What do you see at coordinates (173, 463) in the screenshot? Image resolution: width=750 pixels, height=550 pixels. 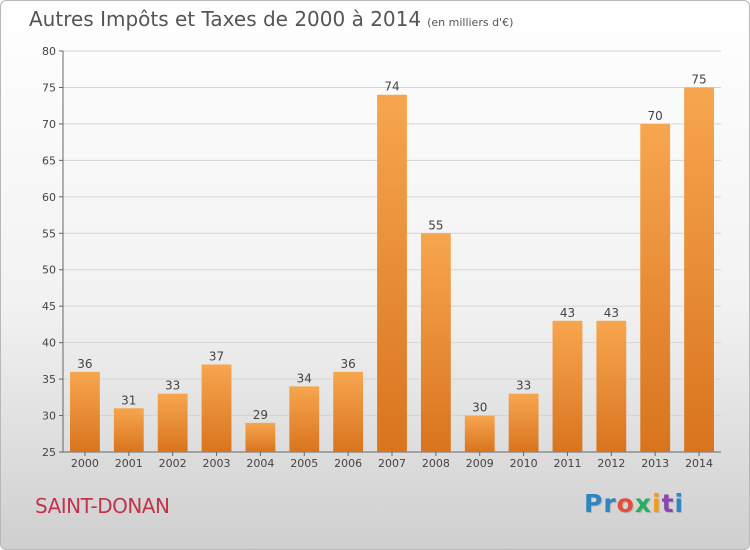 I see `x-tick-label: 2002` at bounding box center [173, 463].